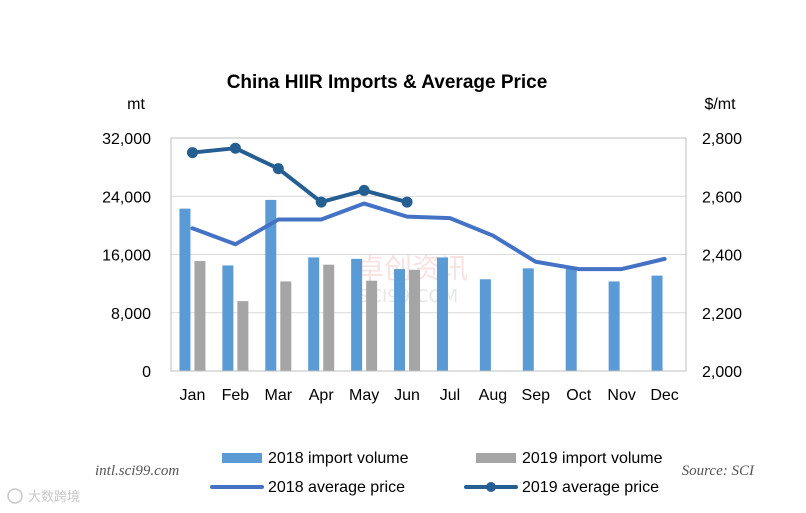 Image resolution: width=806 pixels, height=513 pixels. Describe the element at coordinates (137, 471) in the screenshot. I see `footnote-left: intl.sci99.com` at that location.